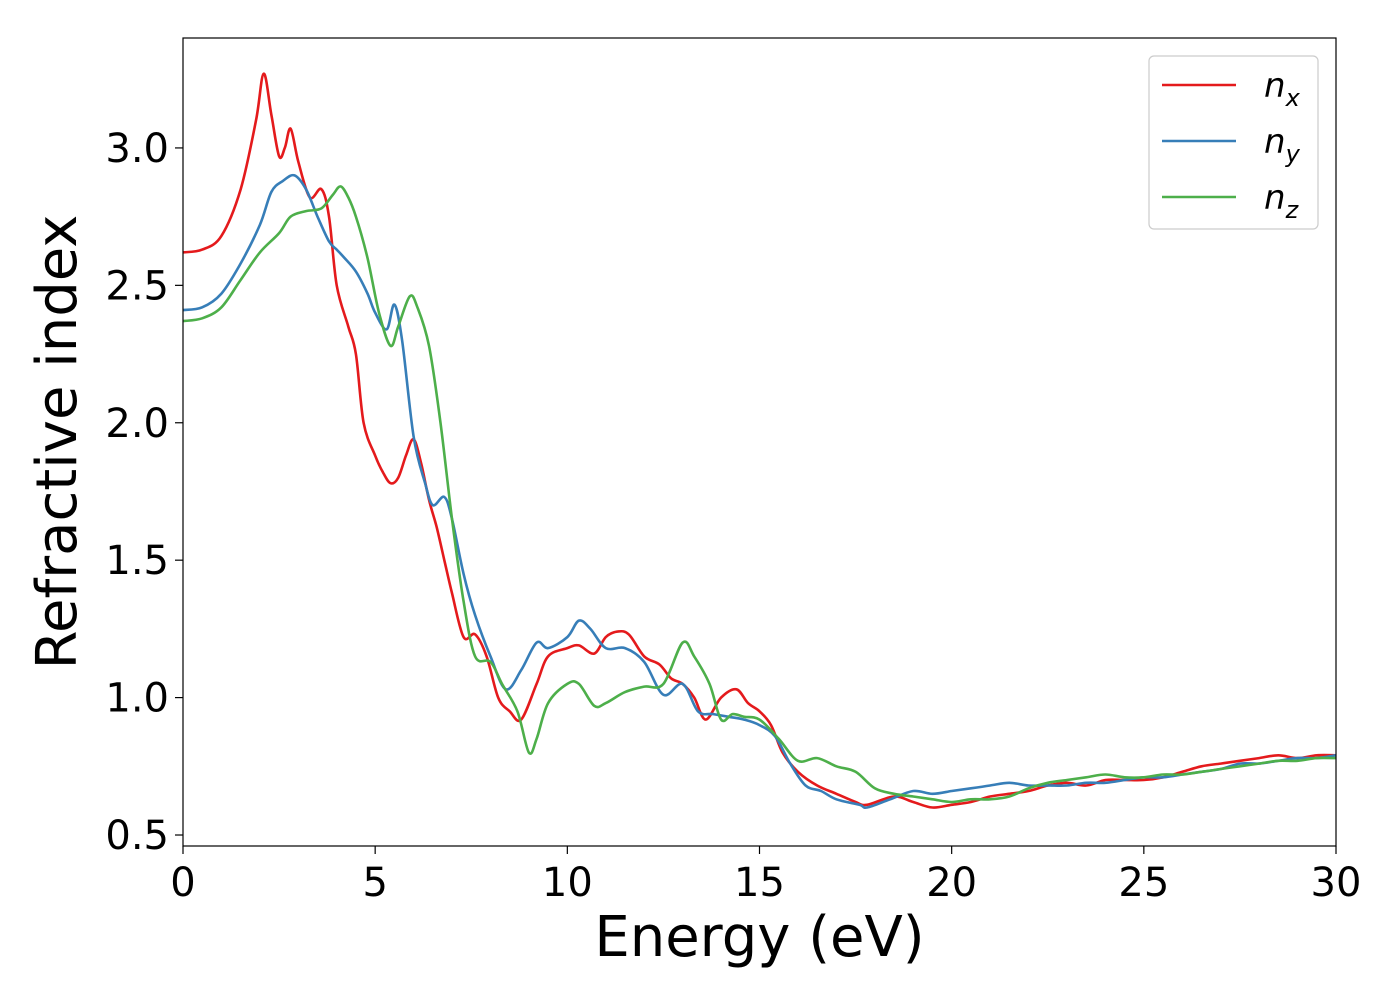  Describe the element at coordinates (137, 699) in the screenshot. I see `y-tick-label: 1.0` at that location.